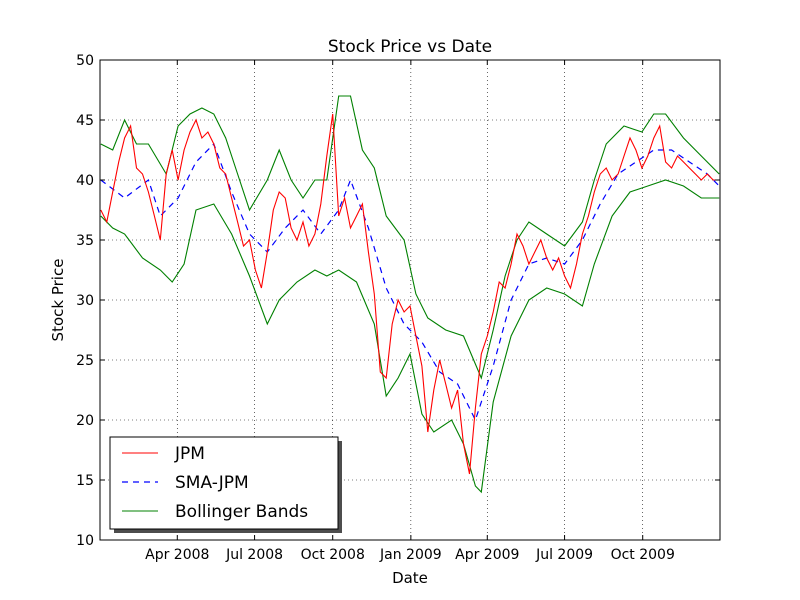  I want to click on x-axis-label: Date, so click(410, 578).